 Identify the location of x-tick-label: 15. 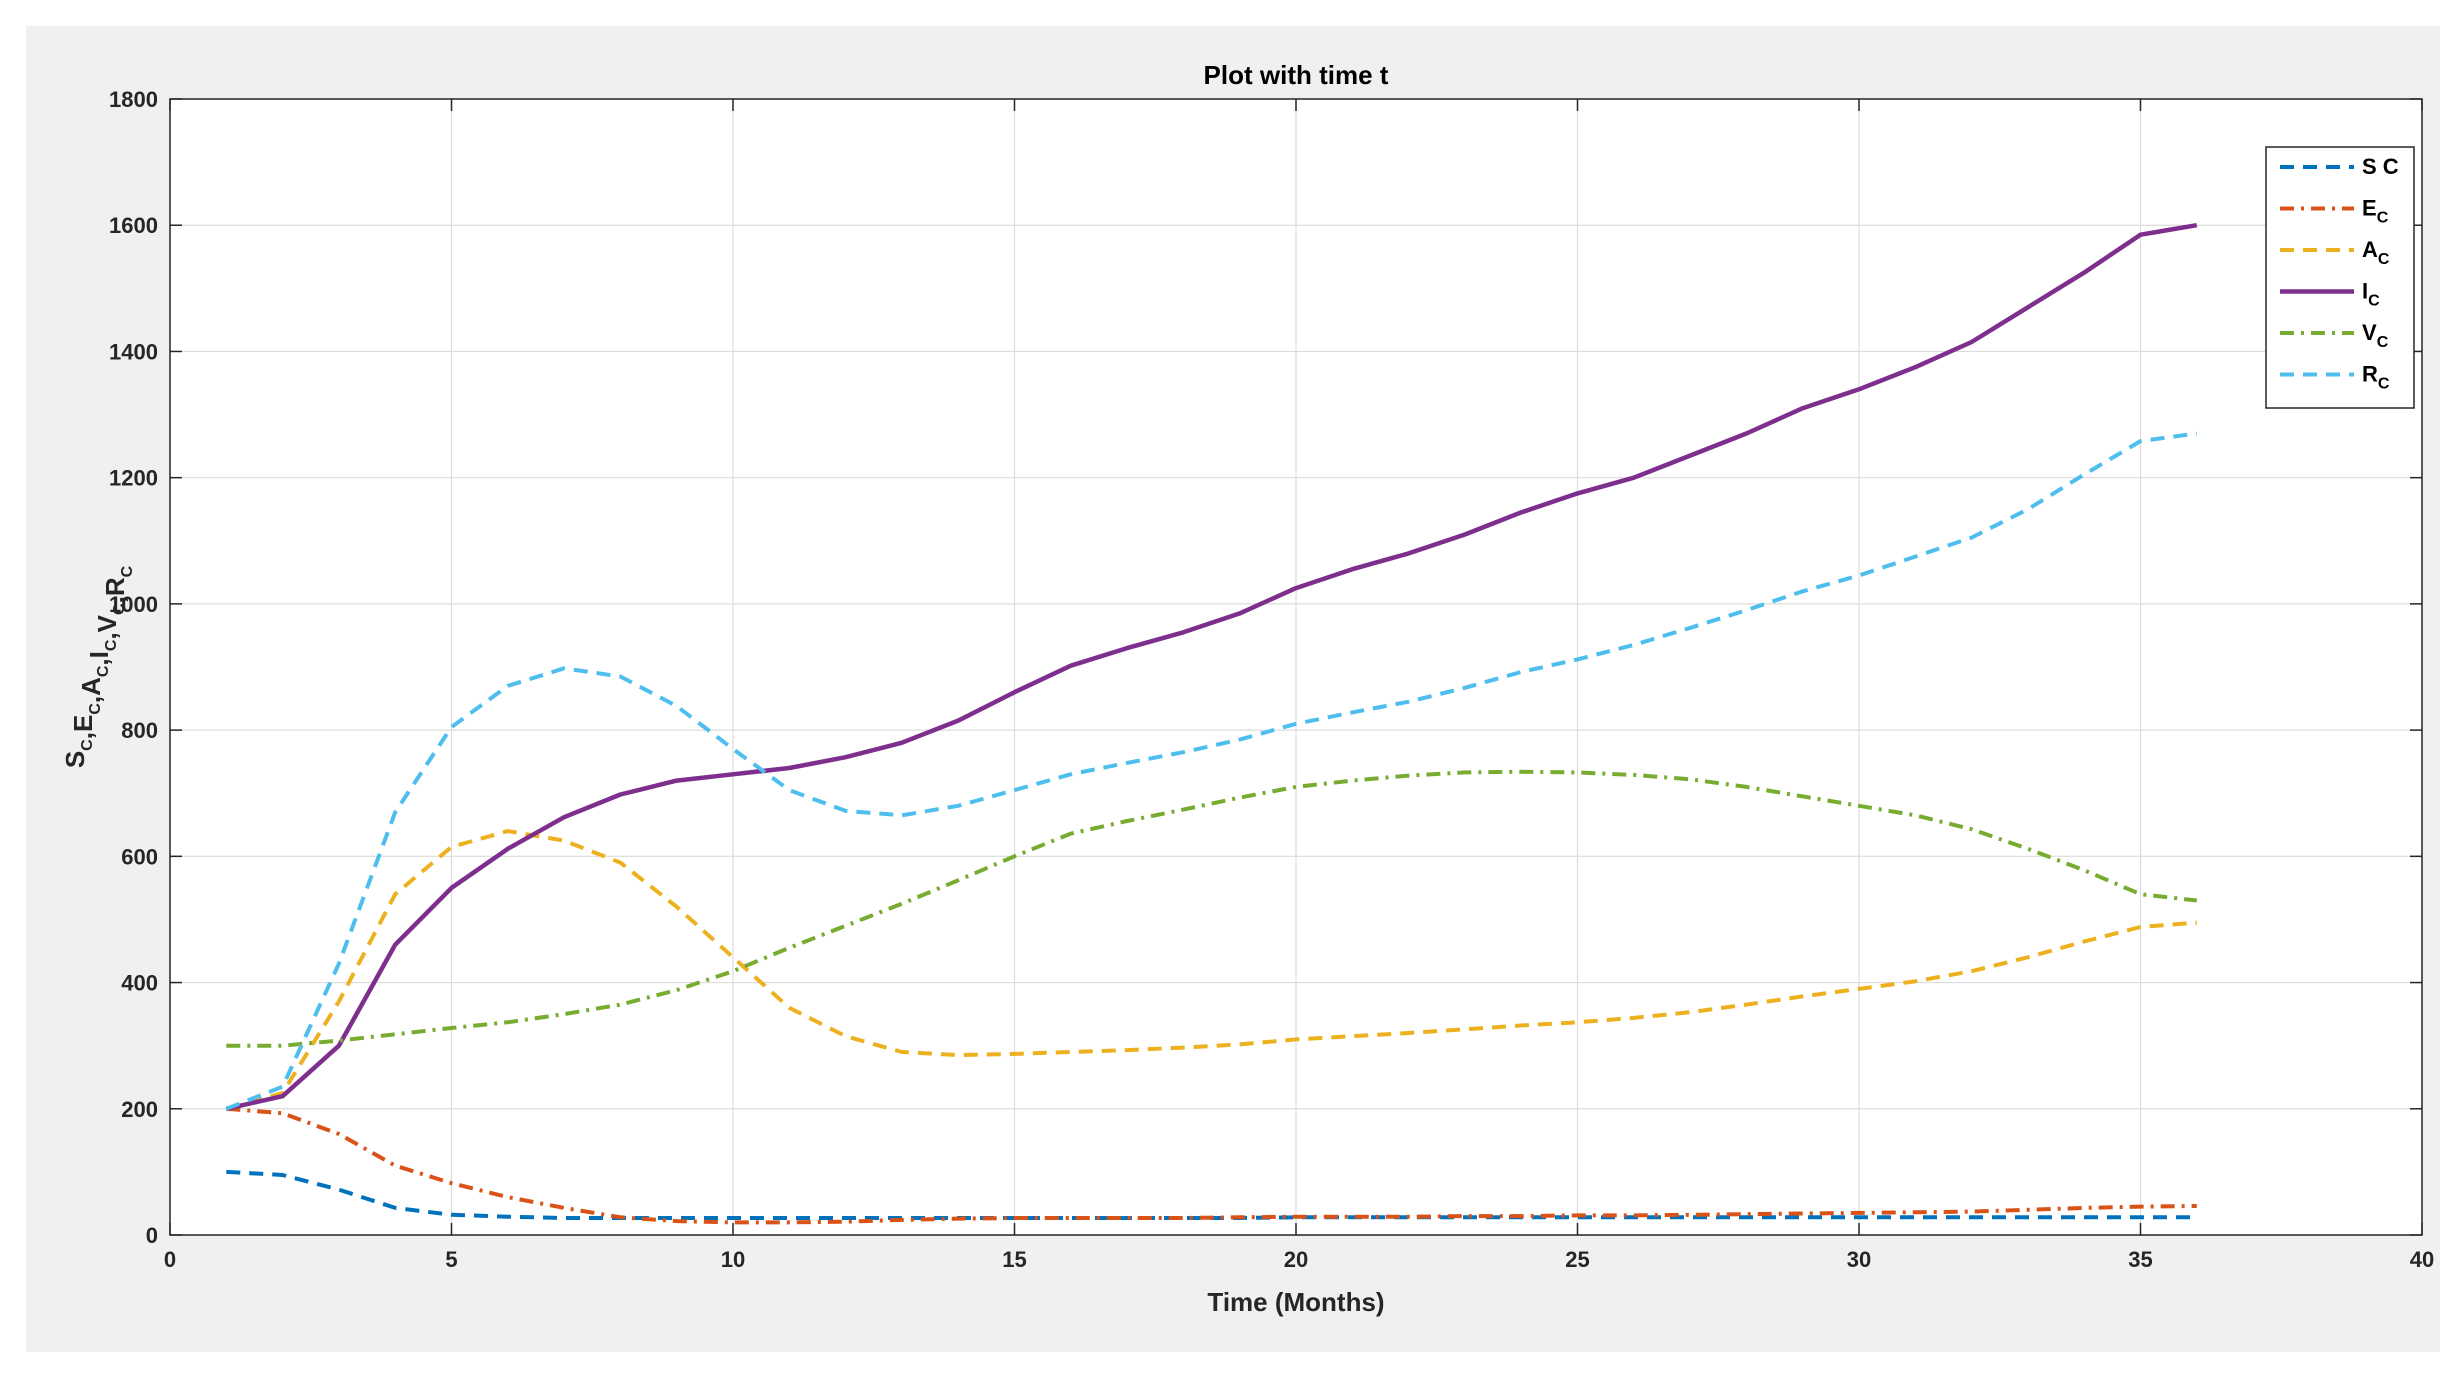
(1014, 1259).